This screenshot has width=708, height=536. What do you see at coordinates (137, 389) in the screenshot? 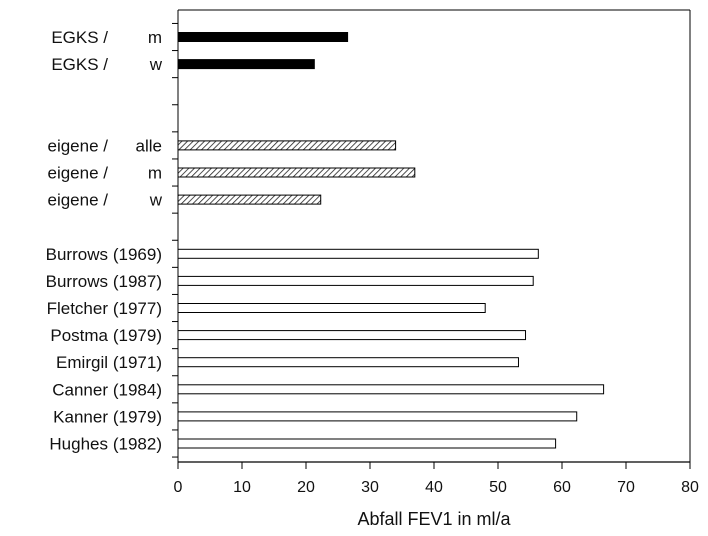
I see `category-label-suffix: (1984)` at bounding box center [137, 389].